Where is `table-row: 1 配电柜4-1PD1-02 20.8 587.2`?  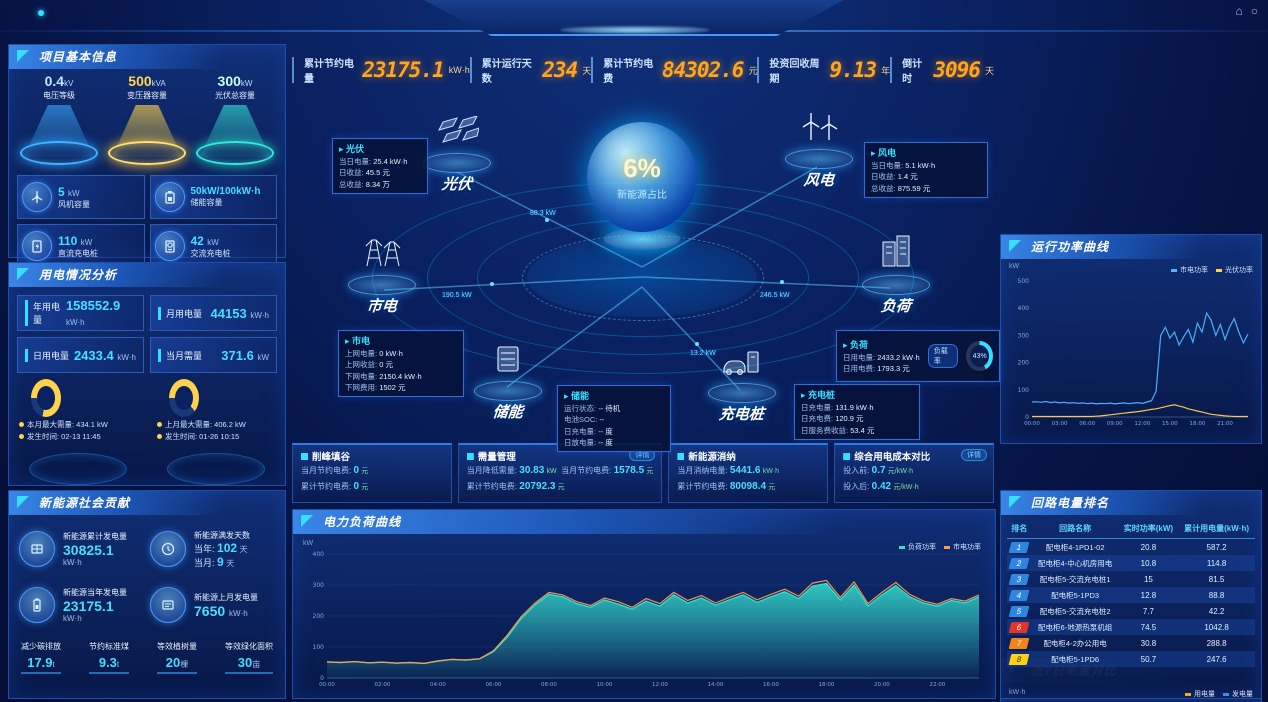
table-row: 1 配电柜4-1PD1-02 20.8 587.2 is located at coordinates (1131, 547).